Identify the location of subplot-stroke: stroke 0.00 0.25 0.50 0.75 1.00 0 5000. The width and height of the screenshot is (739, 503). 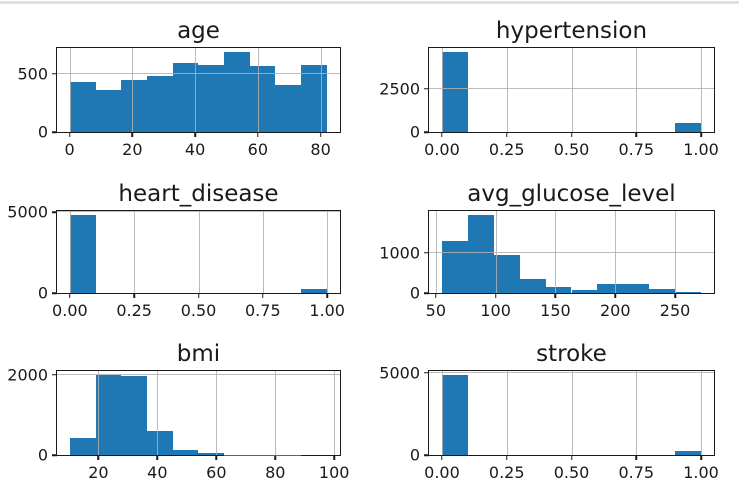
(549, 411).